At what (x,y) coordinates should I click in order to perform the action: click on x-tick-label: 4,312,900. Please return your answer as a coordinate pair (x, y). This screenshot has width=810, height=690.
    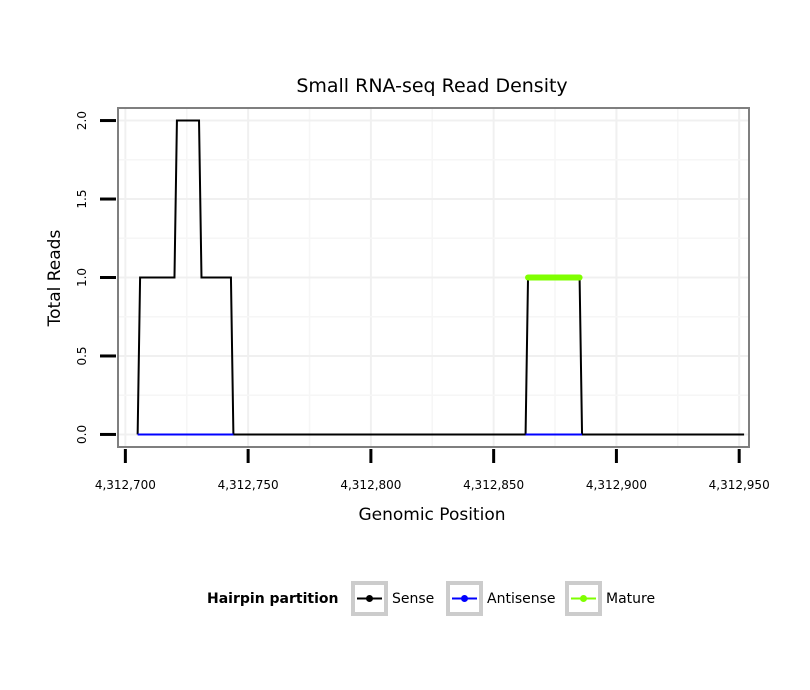
    Looking at the image, I should click on (616, 485).